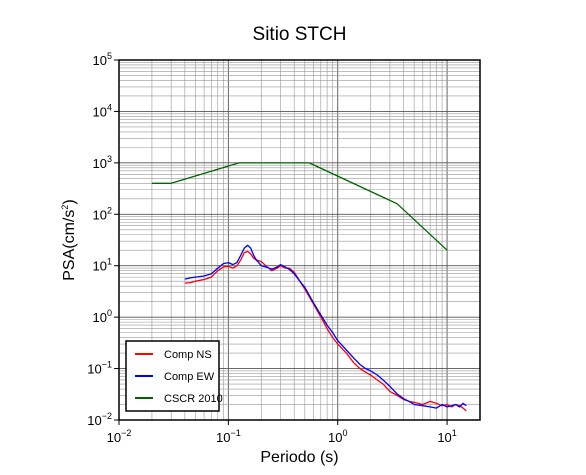 This screenshot has height=475, width=586. I want to click on y-tick-label: 10³, so click(102, 162).